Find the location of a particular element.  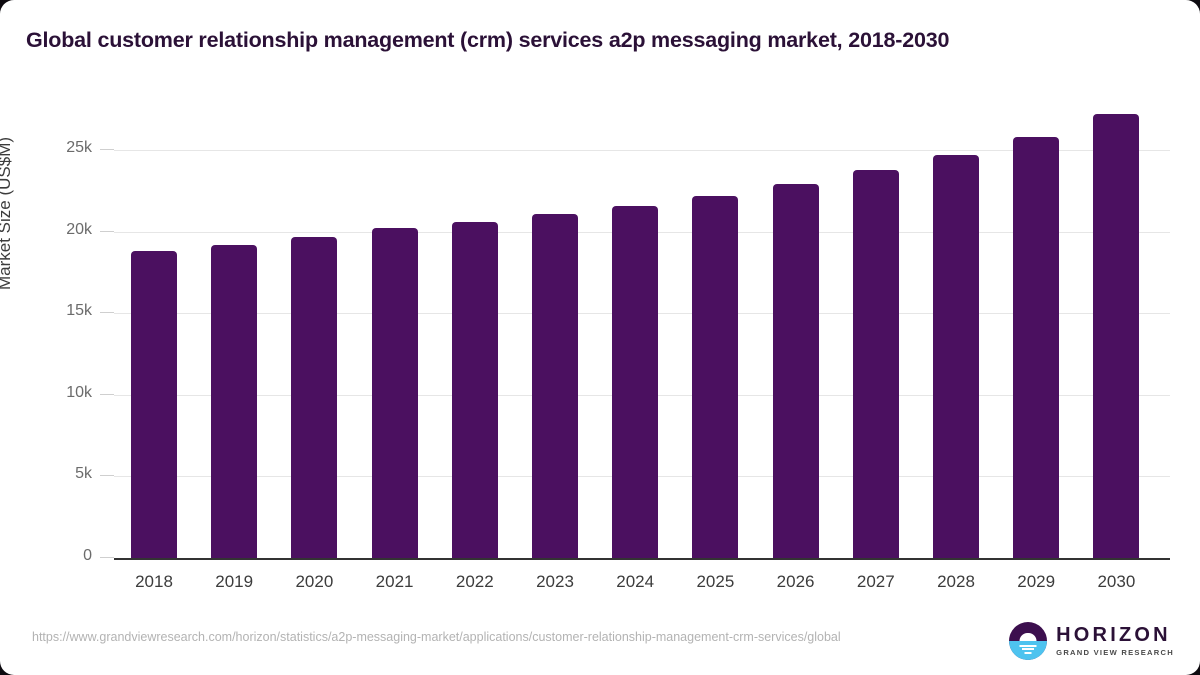

x-tick-label: 2018 is located at coordinates (154, 581).